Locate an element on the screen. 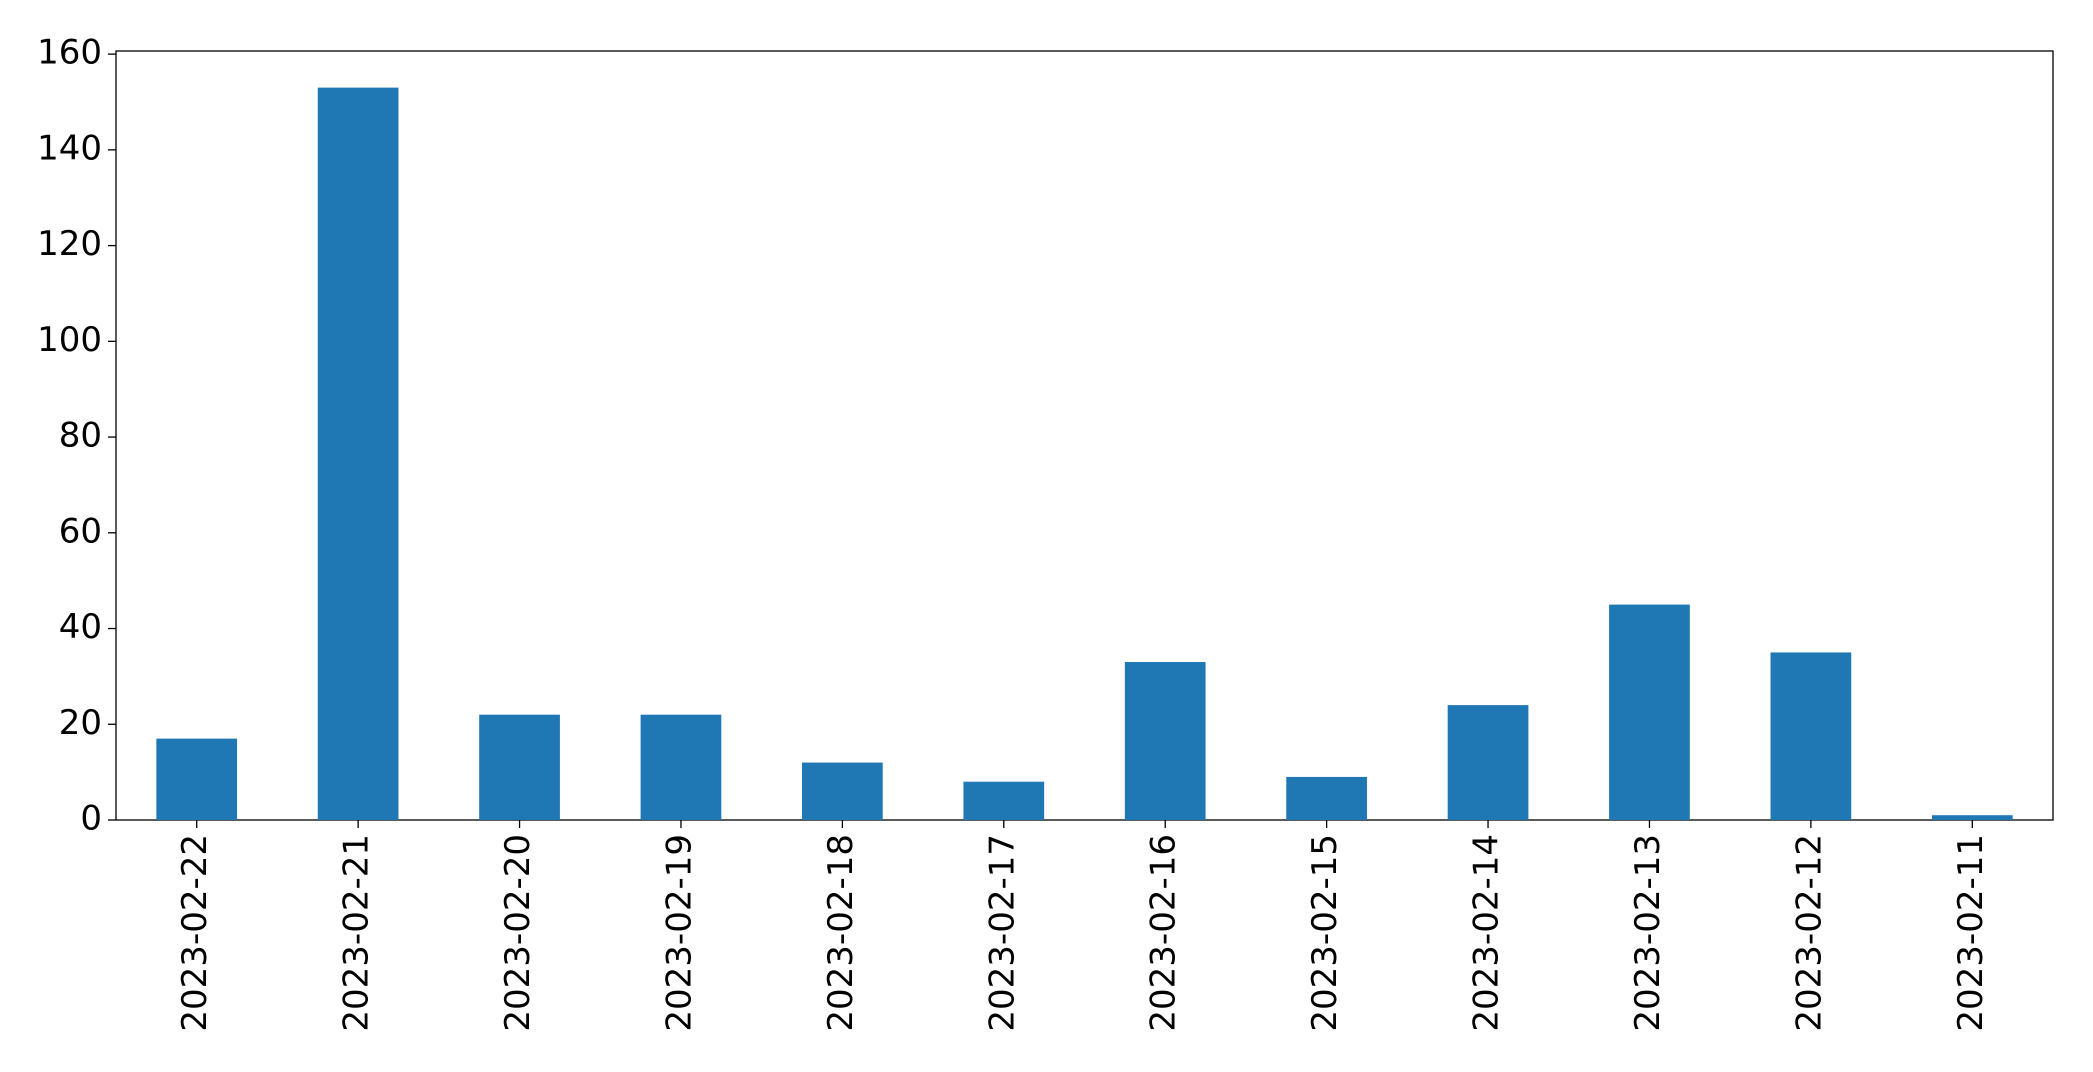 The height and width of the screenshot is (1072, 2093). x-tick-label: 2023-02-21 is located at coordinates (357, 933).